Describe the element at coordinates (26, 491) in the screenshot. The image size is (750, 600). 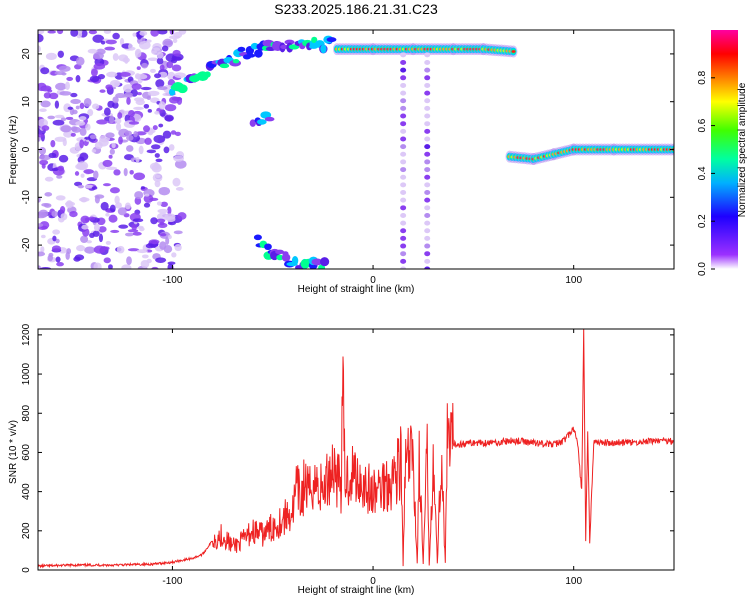
I see `y-tick-label: 400` at that location.